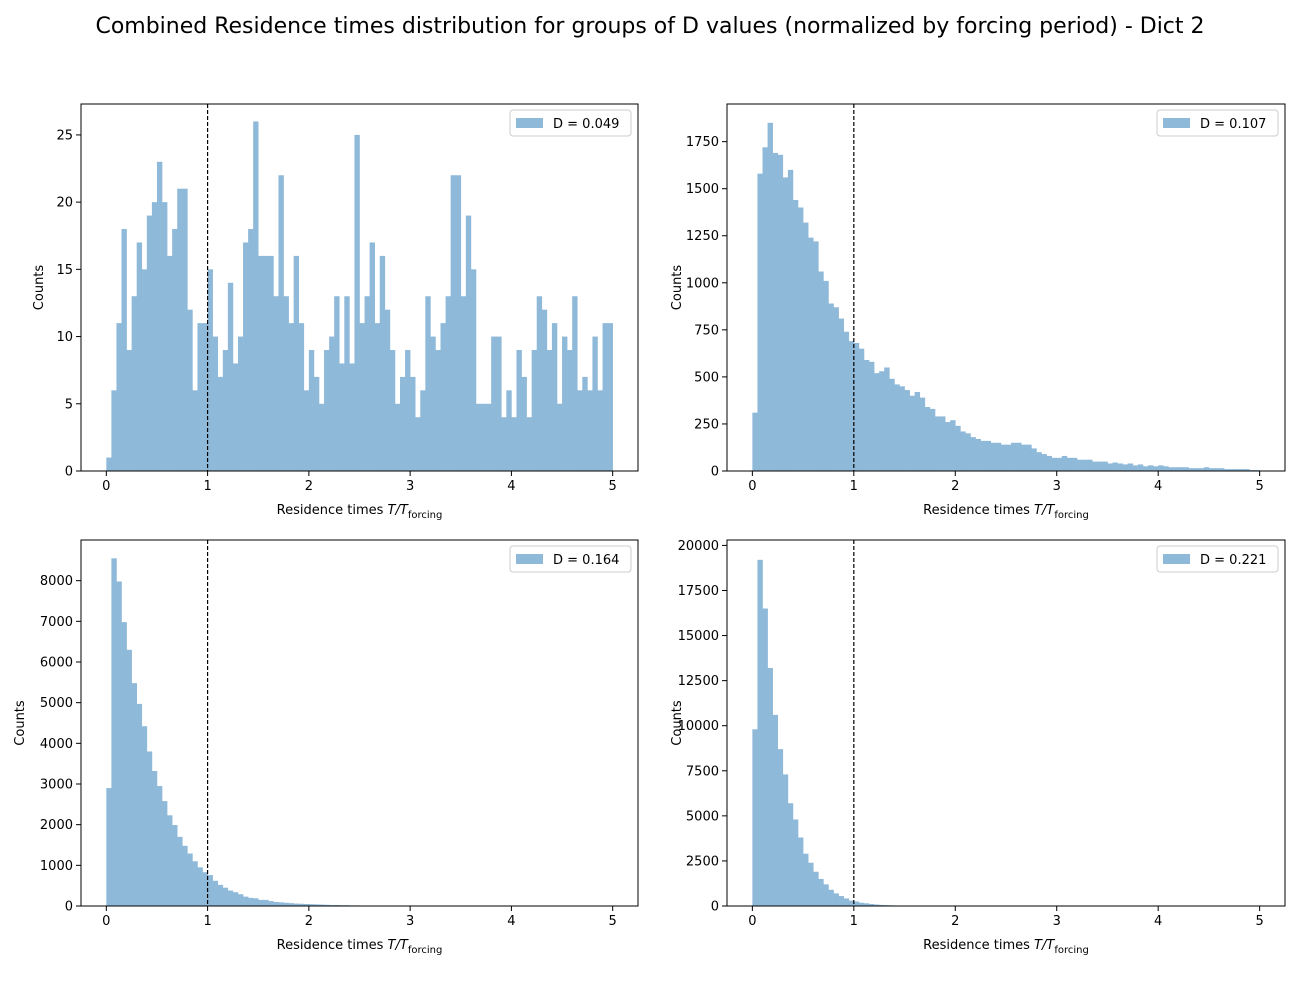 The height and width of the screenshot is (1000, 1300). What do you see at coordinates (706, 377) in the screenshot?
I see `y-tick-label: 500` at bounding box center [706, 377].